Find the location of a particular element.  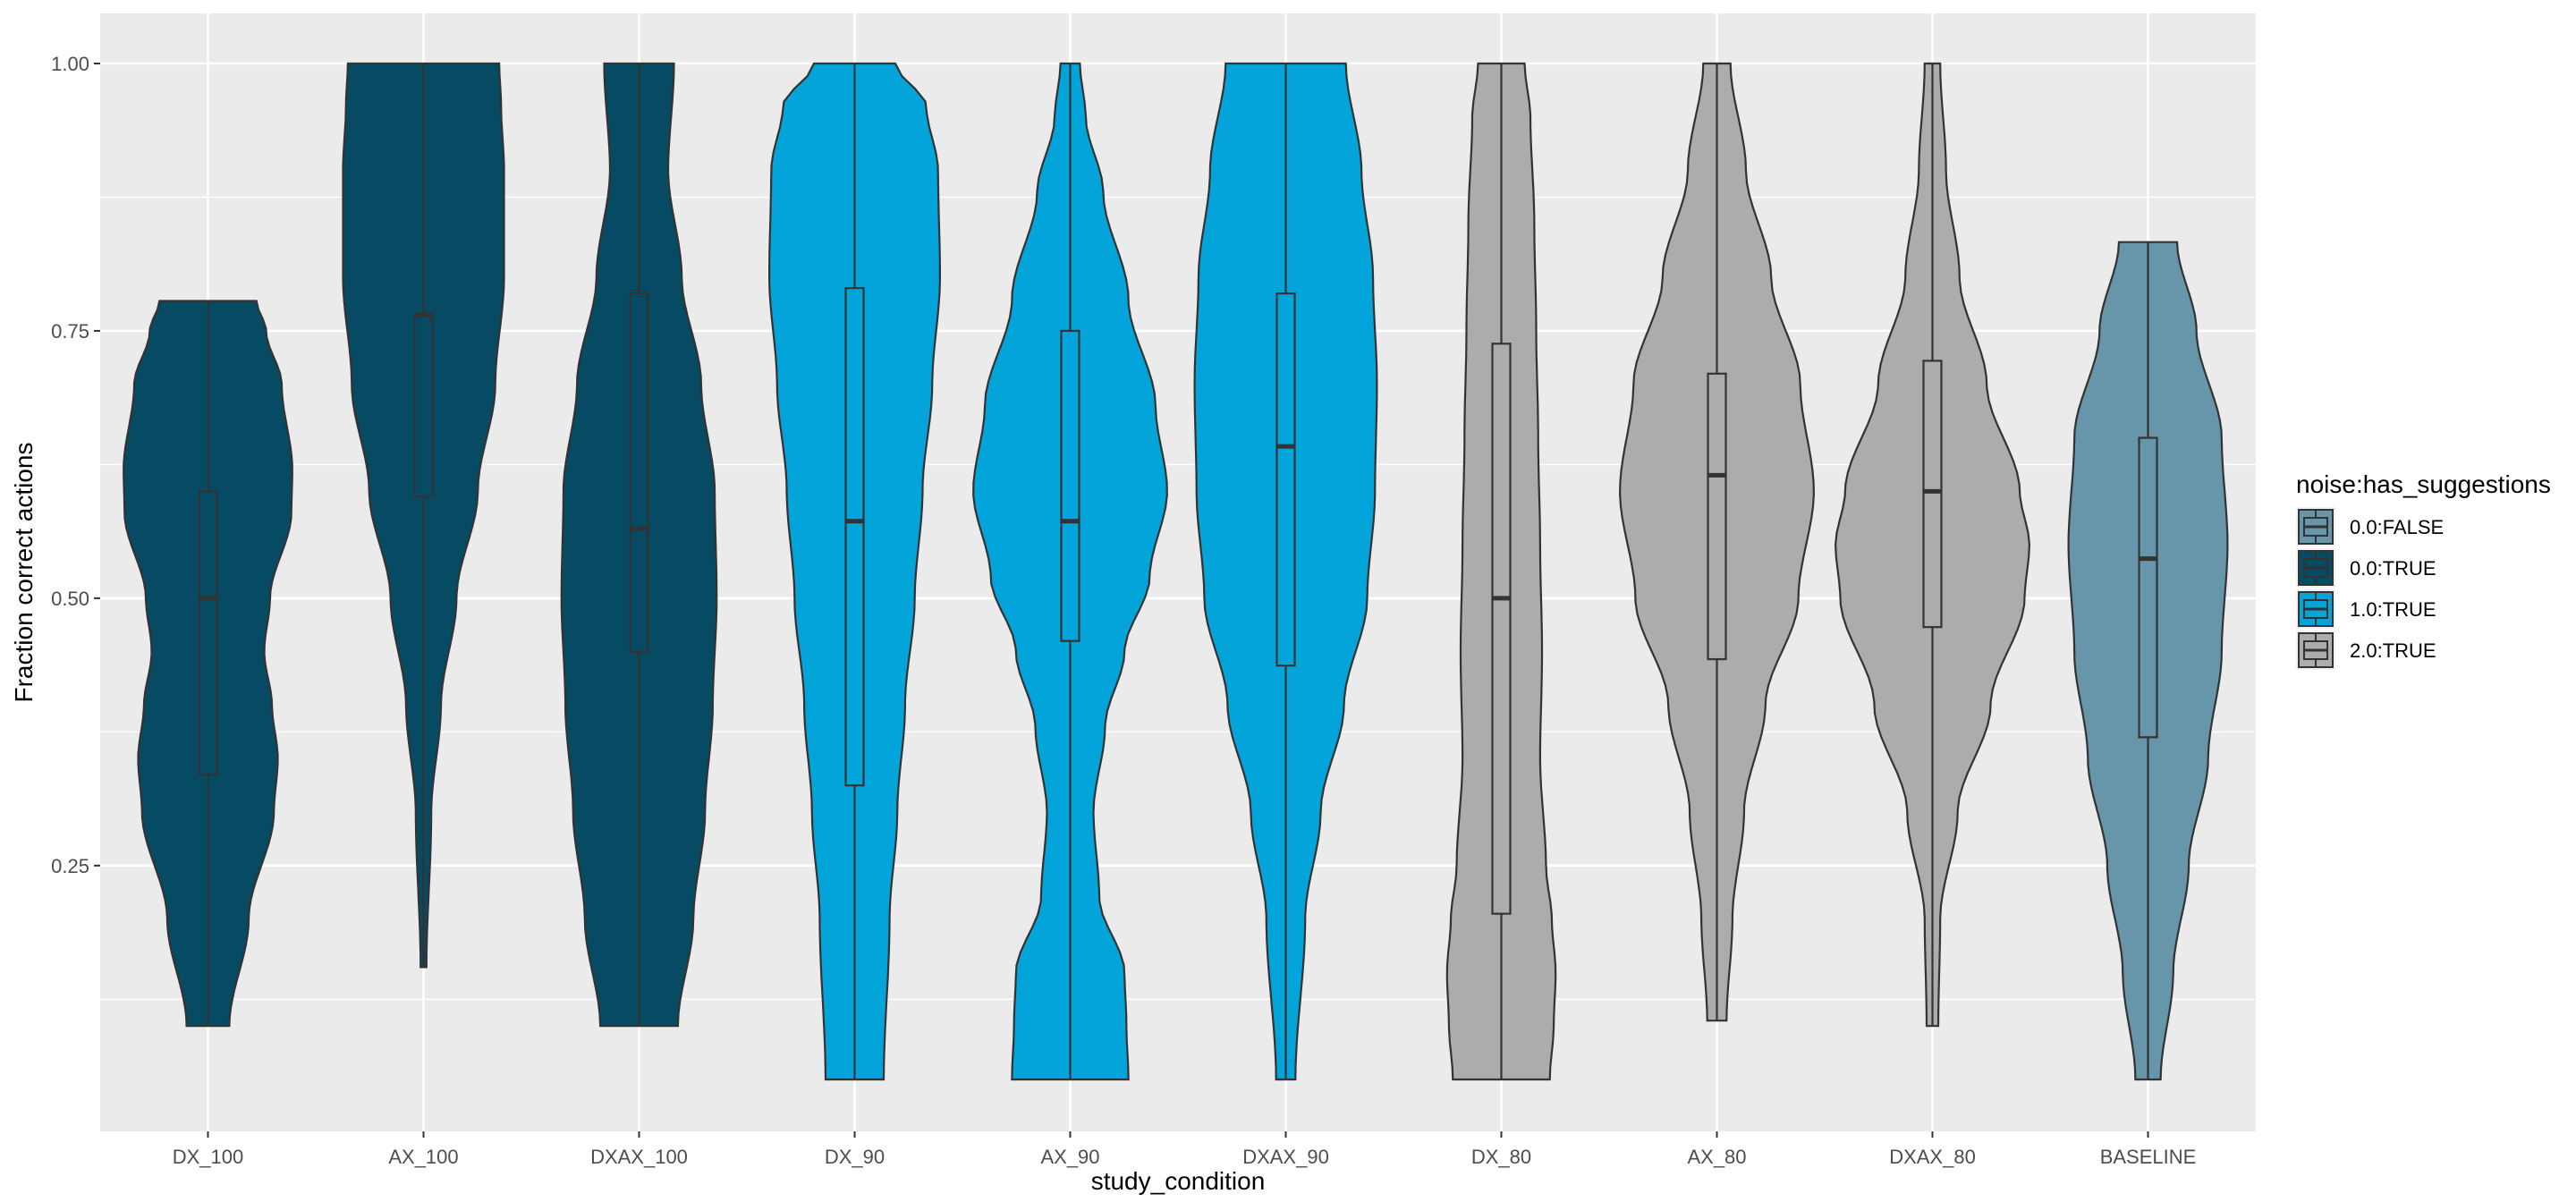

legend-label: 0.0:FALSE is located at coordinates (2397, 527).